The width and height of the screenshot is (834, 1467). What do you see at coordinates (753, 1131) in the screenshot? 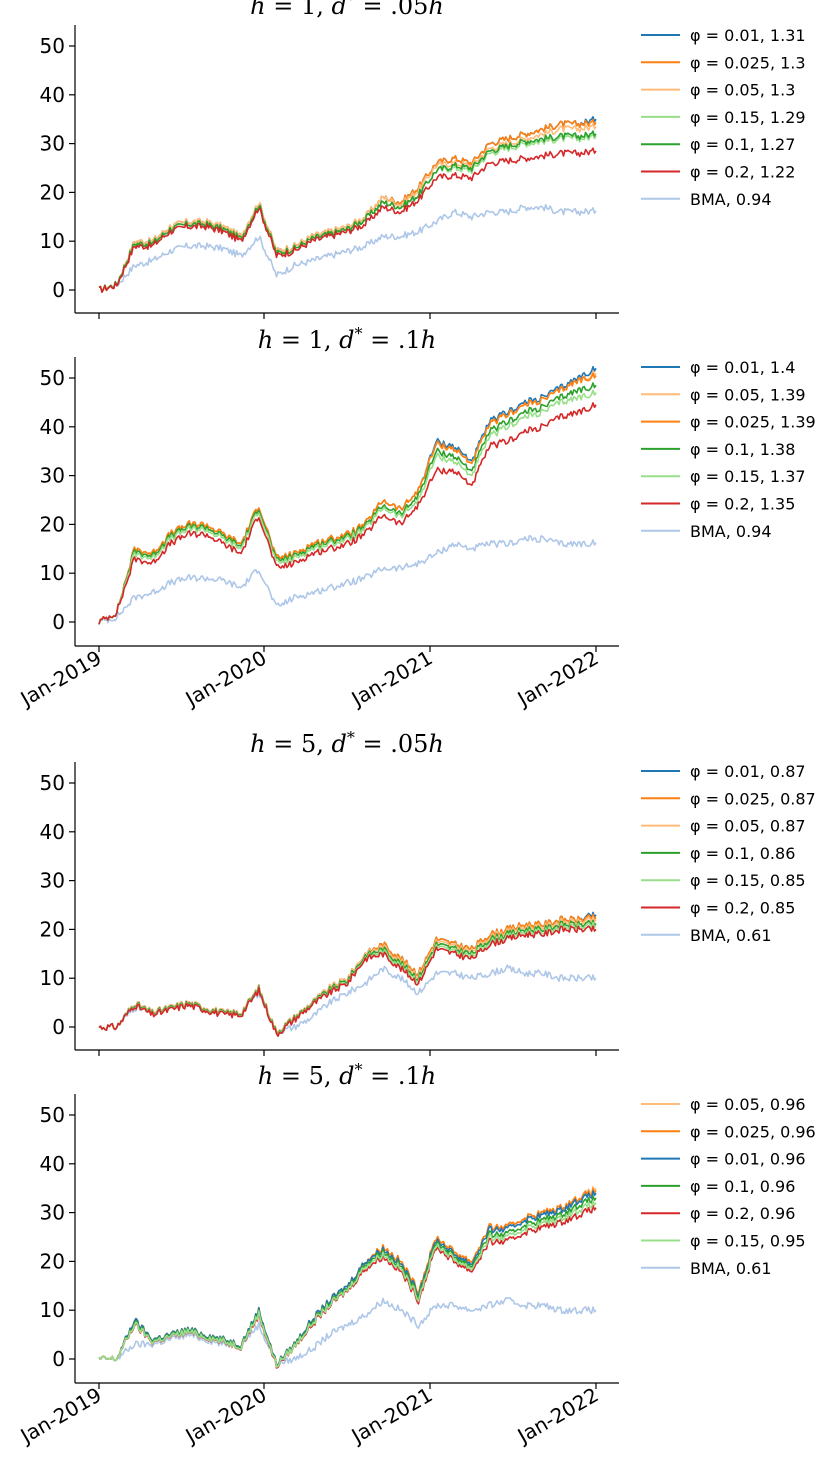
I see `legend-entry: φ = 0.025, 0.96` at bounding box center [753, 1131].